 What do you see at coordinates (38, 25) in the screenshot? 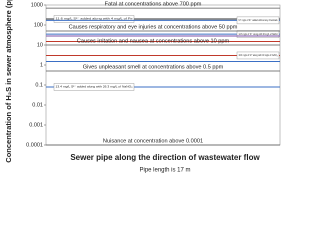
I see `y-tick-label: 100` at bounding box center [38, 25].